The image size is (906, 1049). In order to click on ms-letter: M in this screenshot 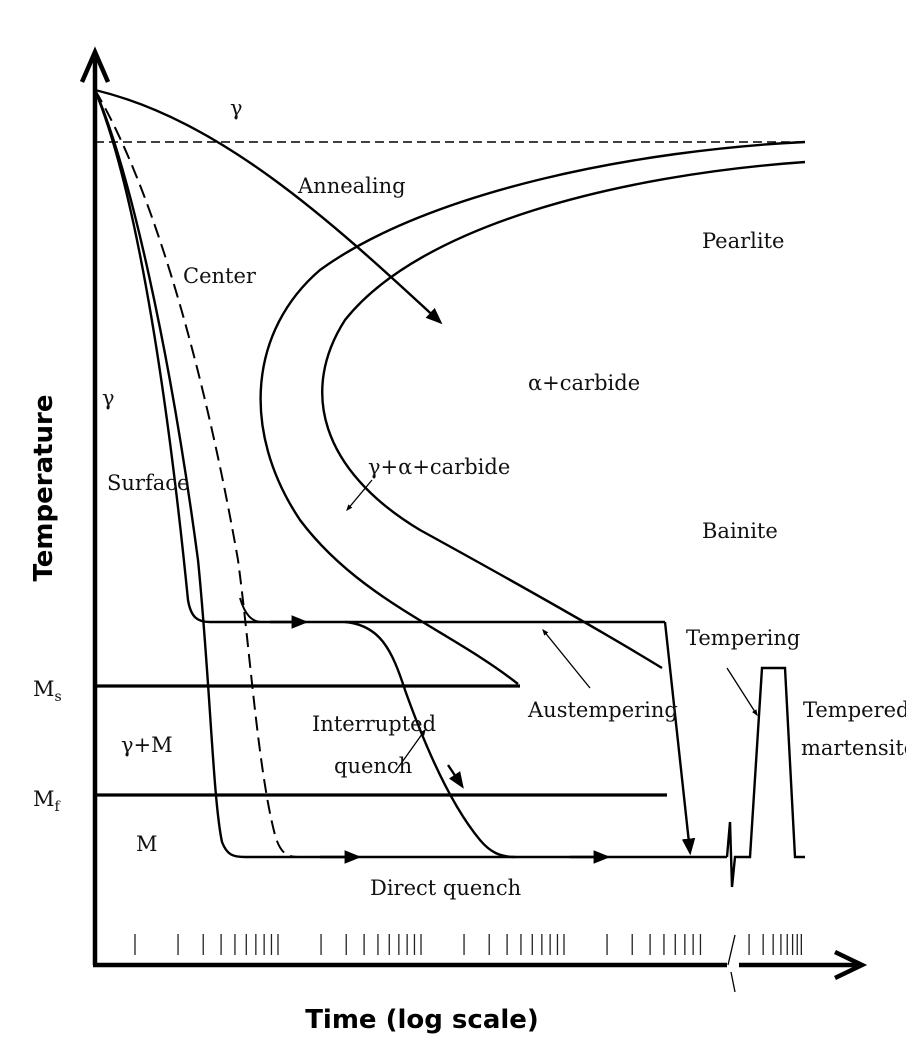, I will do `click(44, 689)`.